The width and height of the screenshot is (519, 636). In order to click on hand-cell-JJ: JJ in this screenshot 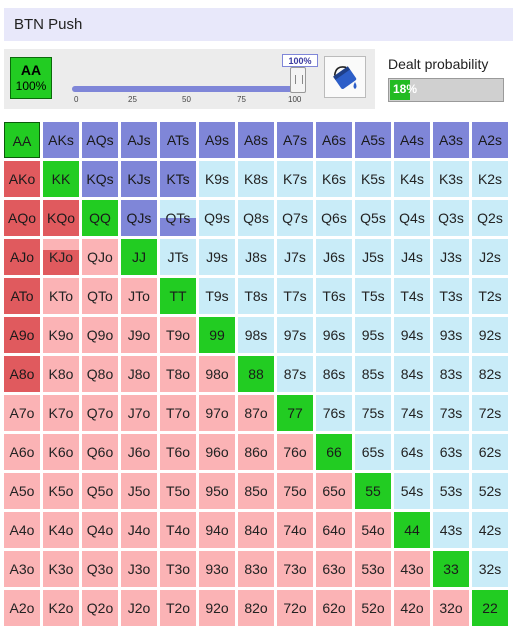, I will do `click(139, 257)`.